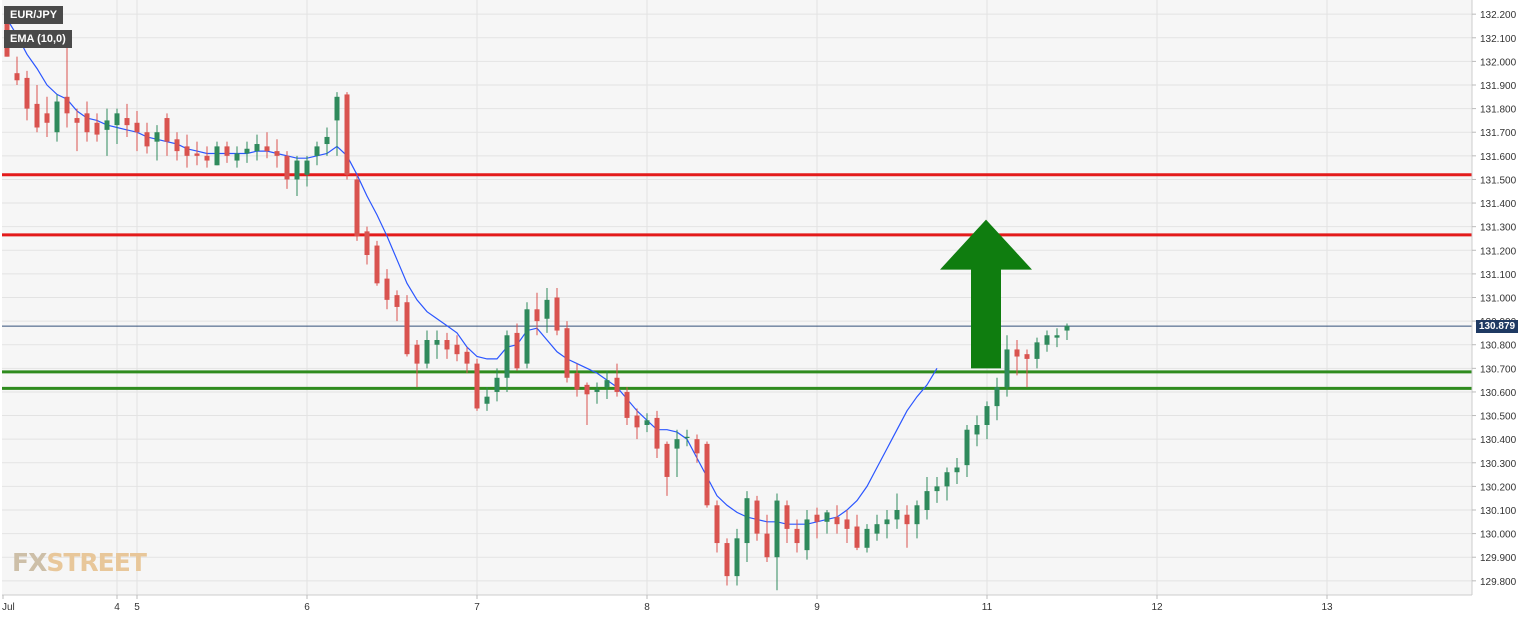 This screenshot has height=623, width=1536. Describe the element at coordinates (79, 562) in the screenshot. I see `fxstreet-watermark: FXSTREET` at that location.